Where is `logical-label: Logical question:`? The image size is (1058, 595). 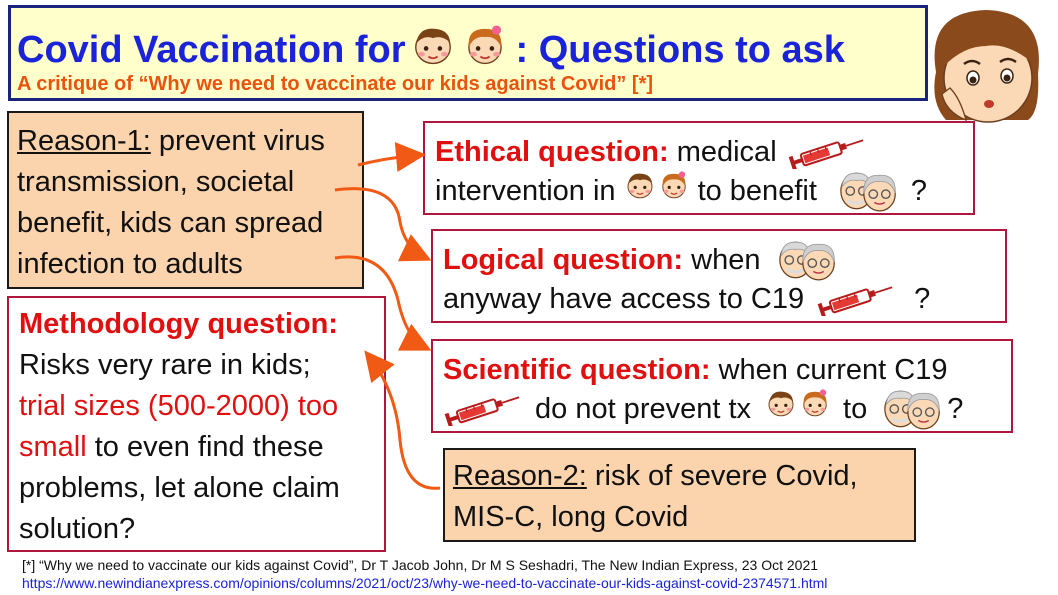 logical-label: Logical question: is located at coordinates (563, 259).